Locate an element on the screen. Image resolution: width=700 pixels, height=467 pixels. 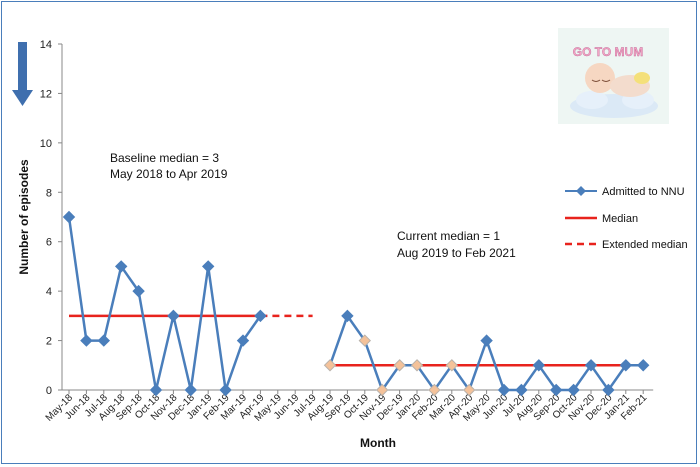
legend-marker is located at coordinates (581, 191).